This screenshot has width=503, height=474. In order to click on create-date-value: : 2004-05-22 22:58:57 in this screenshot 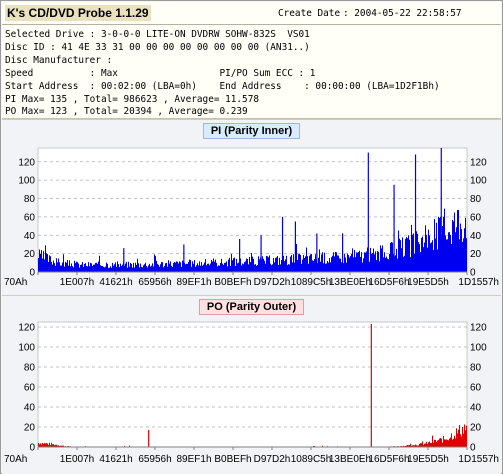, I will do `click(402, 13)`.